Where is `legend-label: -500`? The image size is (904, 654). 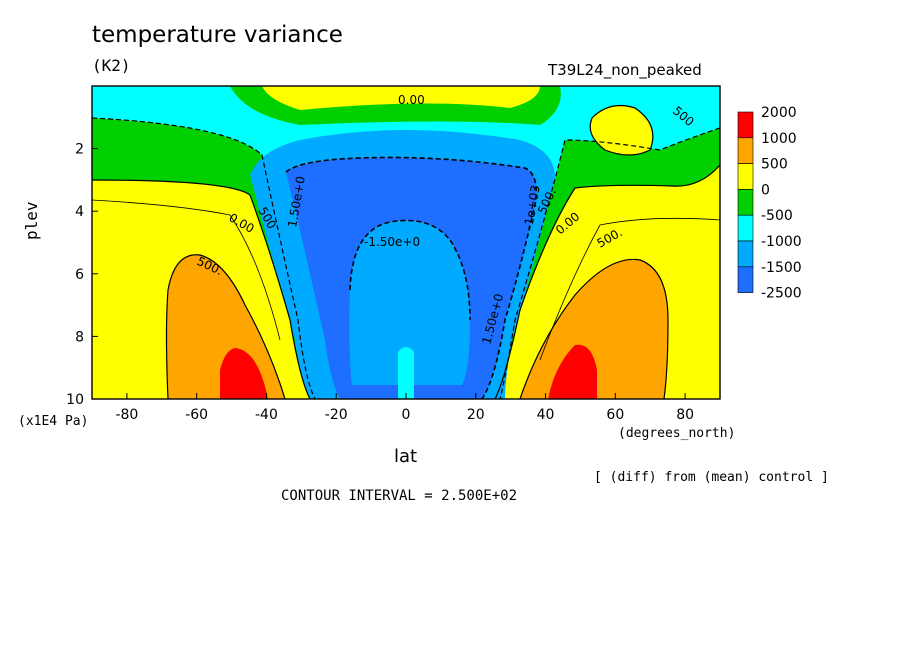 legend-label: -500 is located at coordinates (777, 216).